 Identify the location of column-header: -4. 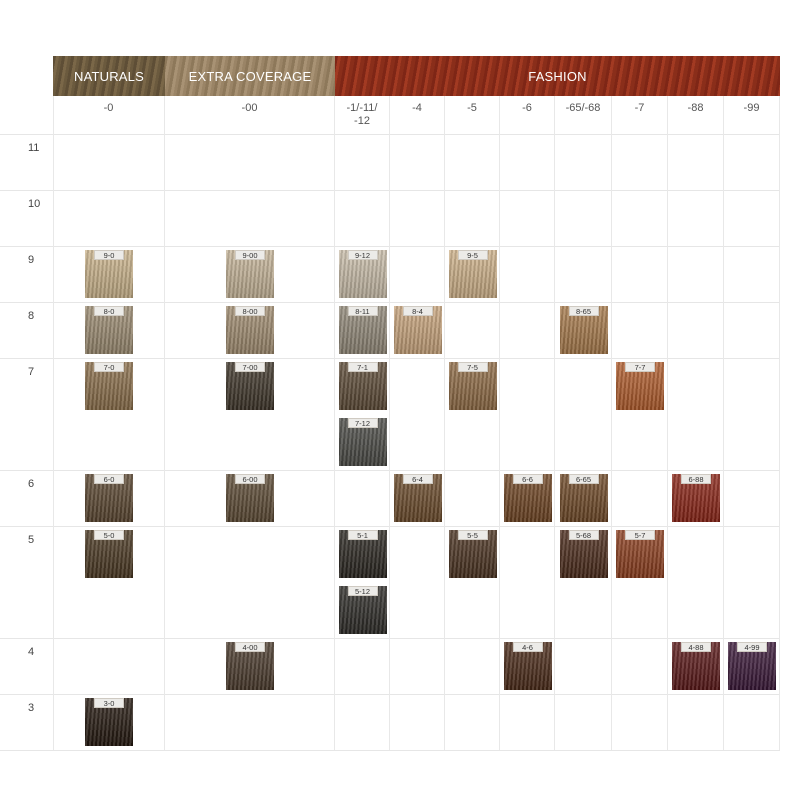
(417, 115).